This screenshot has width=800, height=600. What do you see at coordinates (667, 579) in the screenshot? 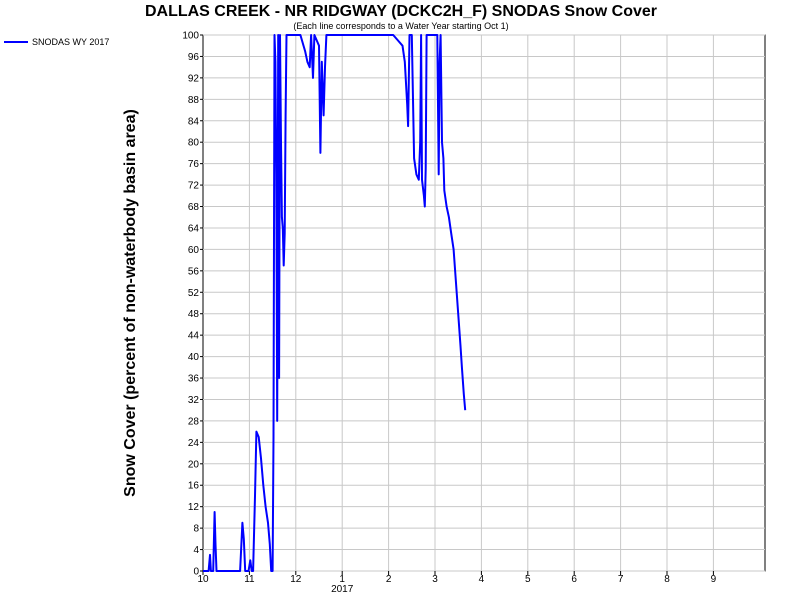
I see `x-tick-label: 8` at bounding box center [667, 579].